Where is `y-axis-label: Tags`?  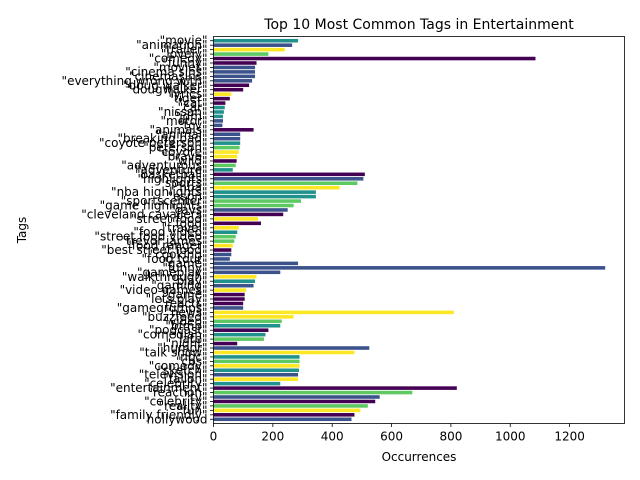
y-axis-label: Tags is located at coordinates (22, 231).